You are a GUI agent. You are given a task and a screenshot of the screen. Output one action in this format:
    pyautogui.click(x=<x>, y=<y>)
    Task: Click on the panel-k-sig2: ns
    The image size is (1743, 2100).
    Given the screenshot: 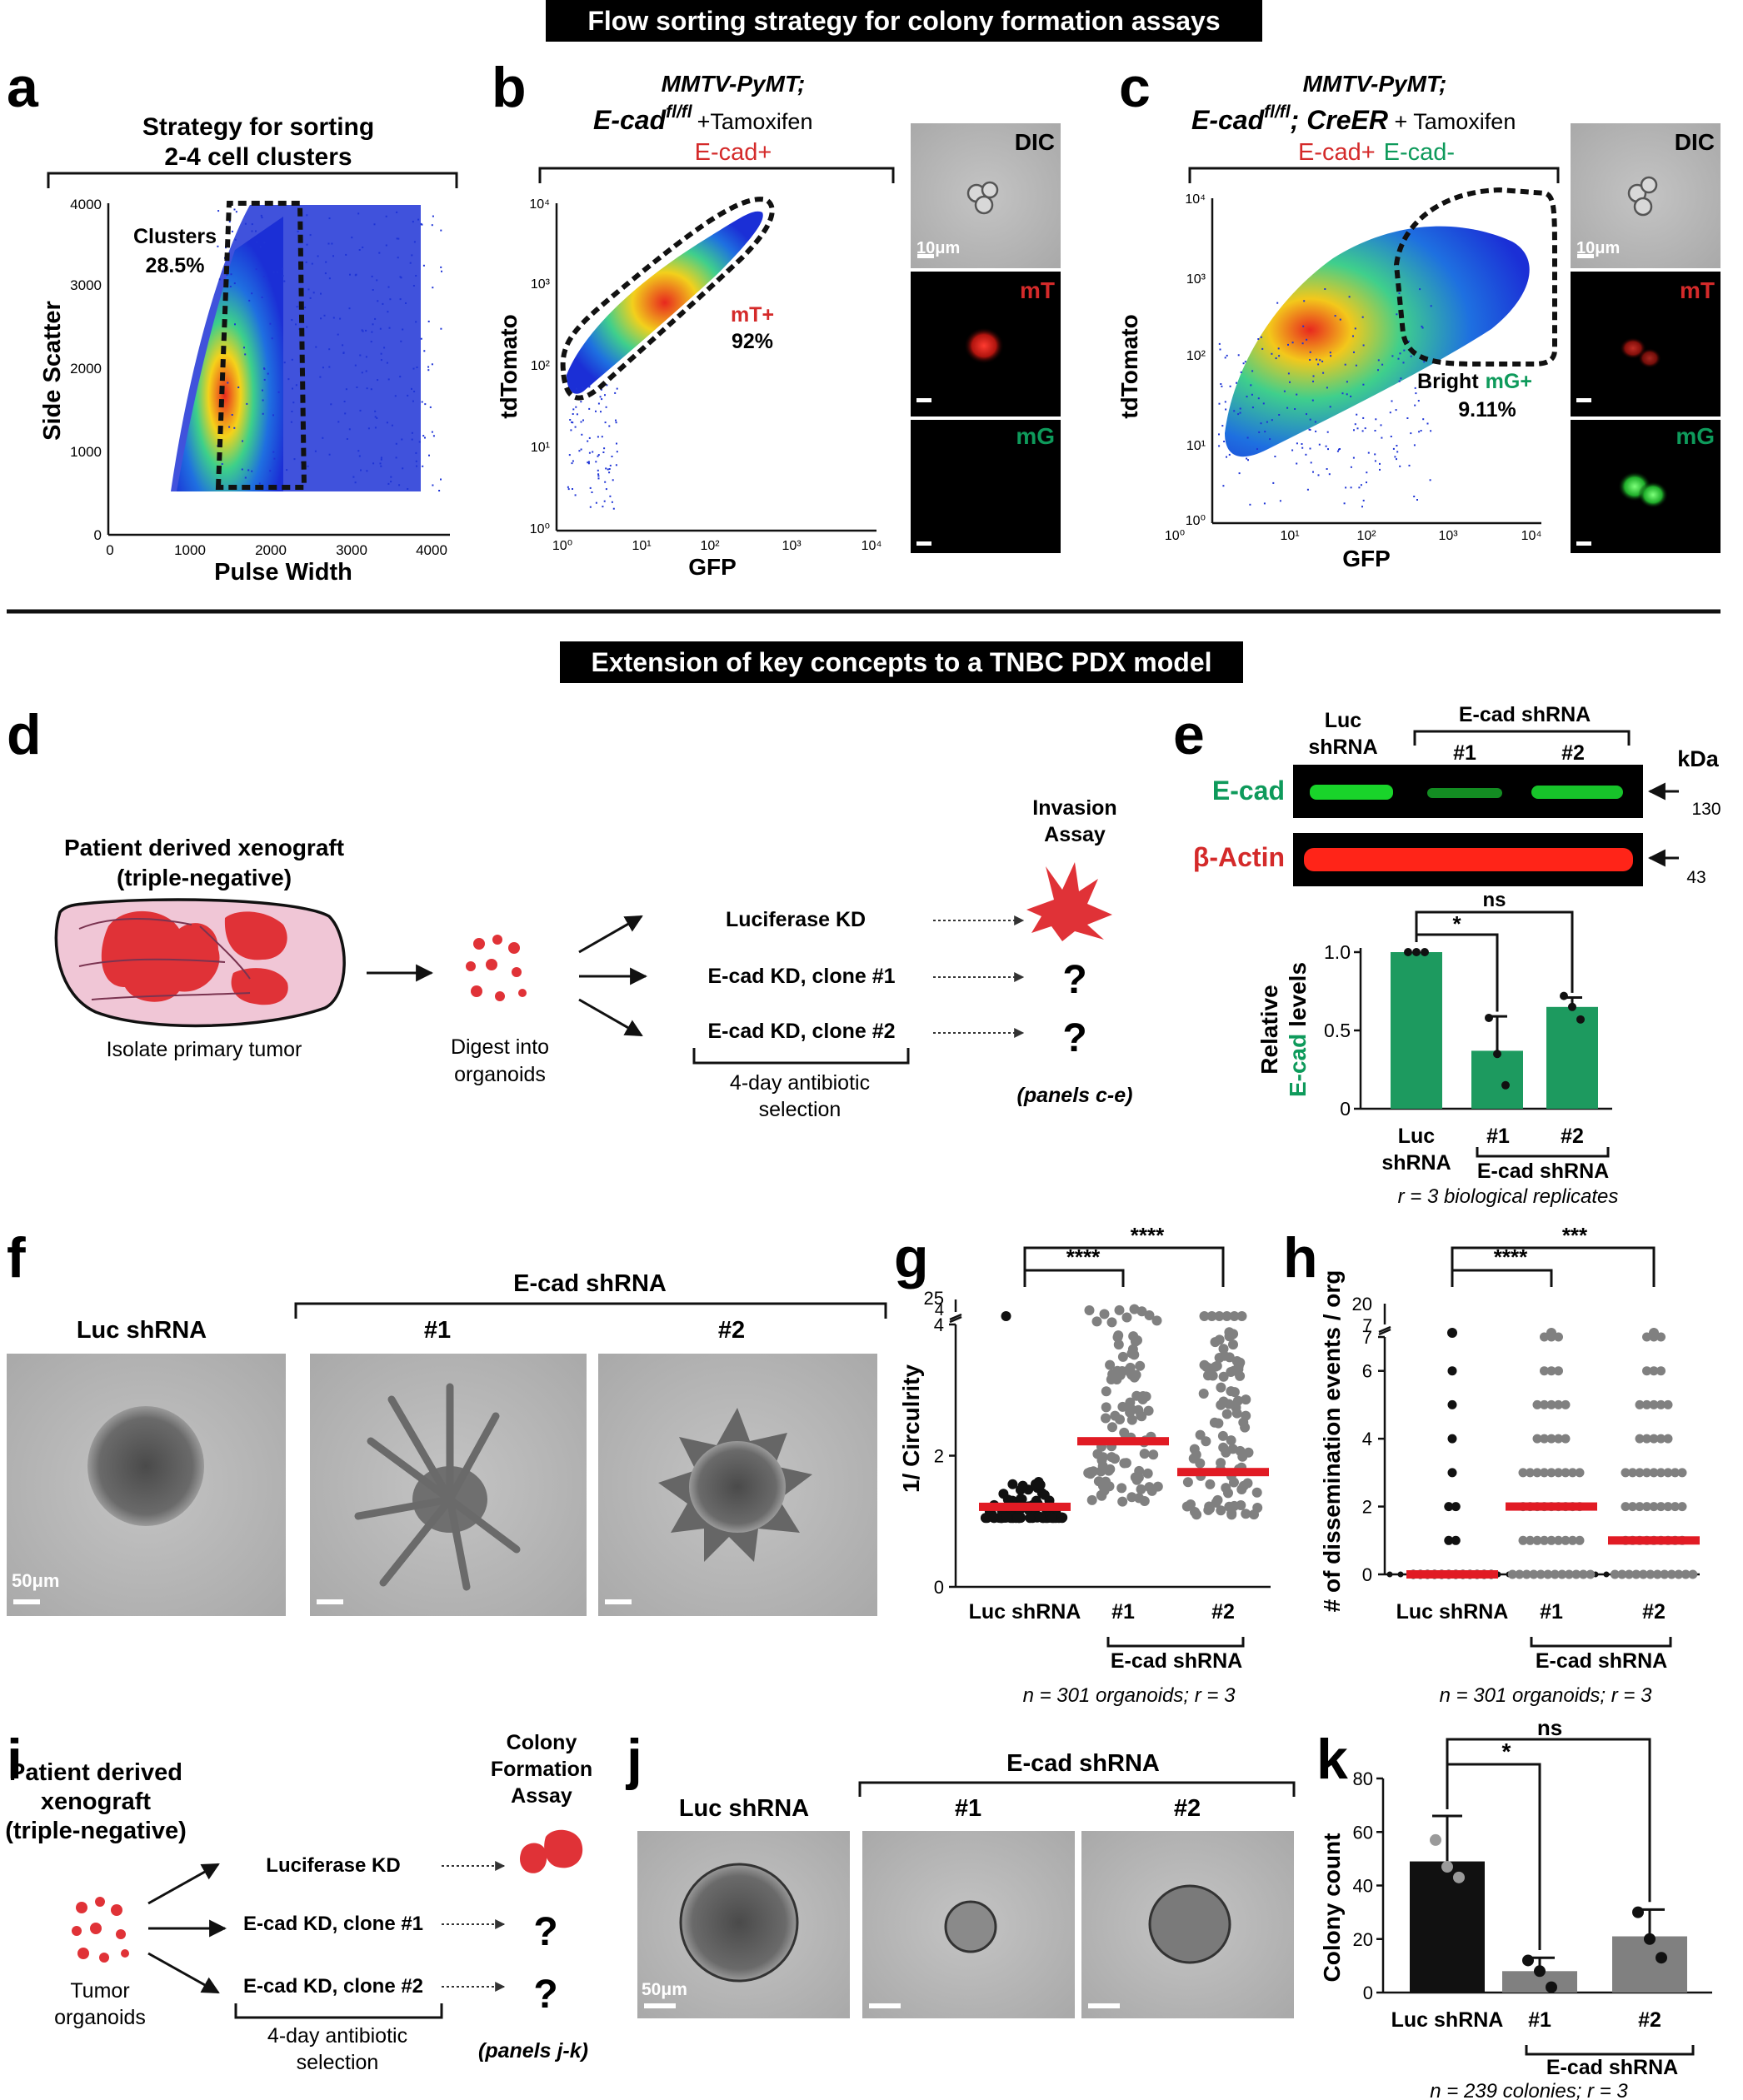 What is the action you would take?
    pyautogui.click(x=1549, y=1727)
    